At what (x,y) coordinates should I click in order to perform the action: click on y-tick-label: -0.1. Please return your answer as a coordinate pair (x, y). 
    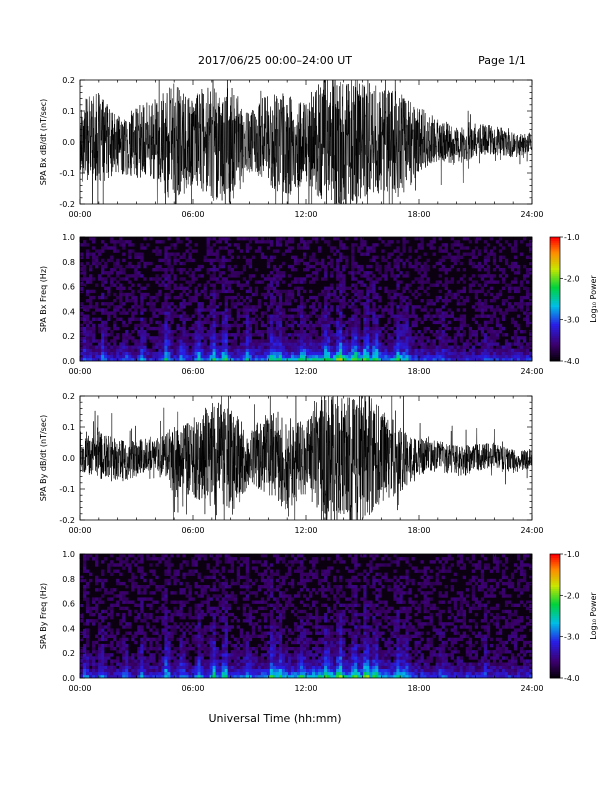
    Looking at the image, I should click on (67, 489).